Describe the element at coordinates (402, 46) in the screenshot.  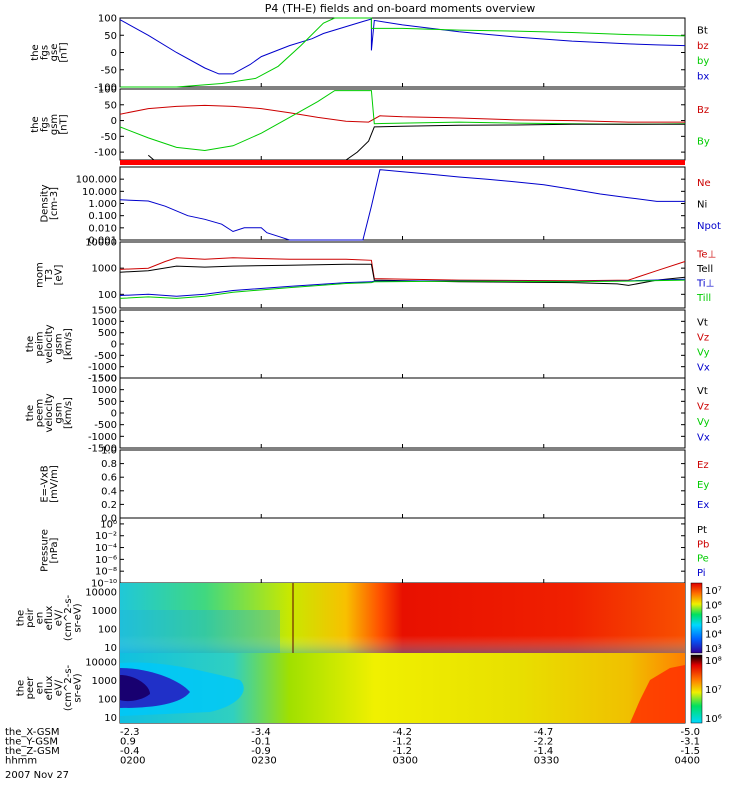
I see `series-line-bx` at that location.